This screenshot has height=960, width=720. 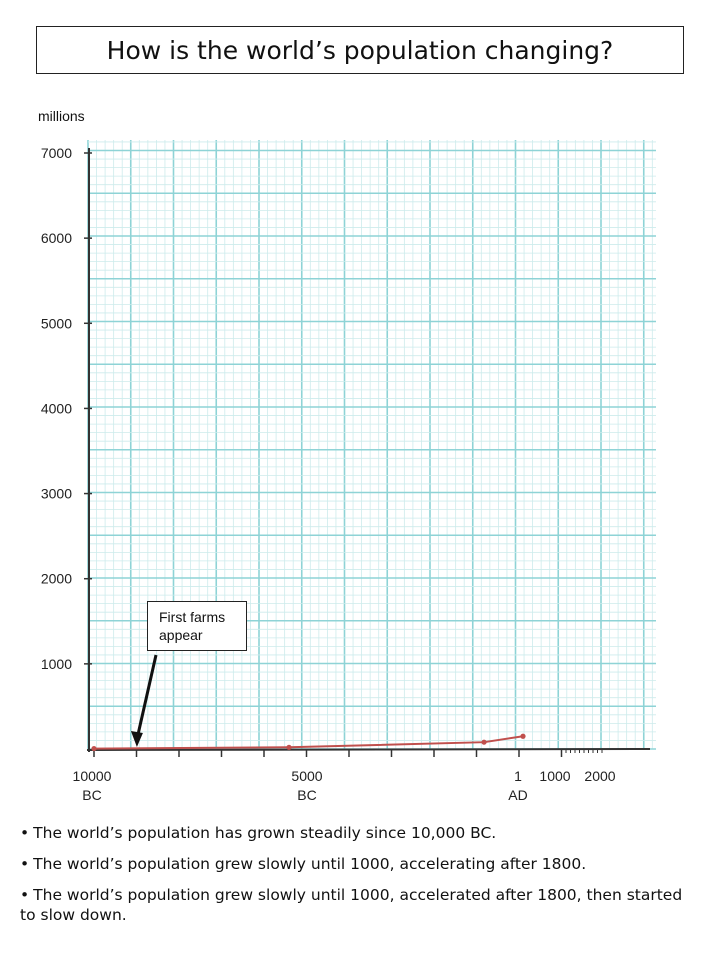 What do you see at coordinates (306, 776) in the screenshot?
I see `x-tick-label: 5000` at bounding box center [306, 776].